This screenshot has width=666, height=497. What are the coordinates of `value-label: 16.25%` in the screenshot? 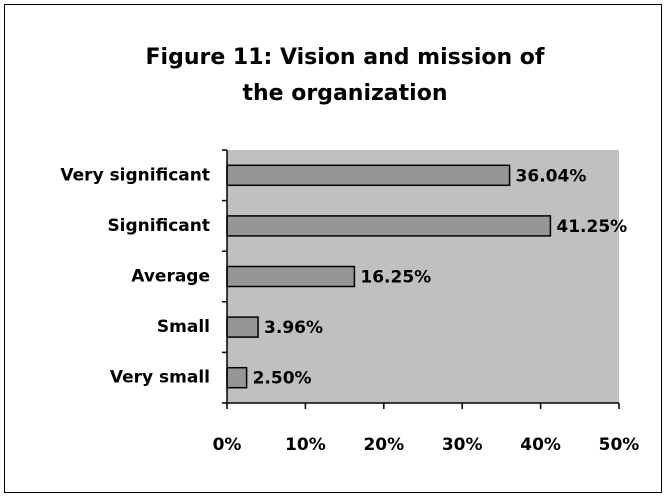 It's located at (395, 278).